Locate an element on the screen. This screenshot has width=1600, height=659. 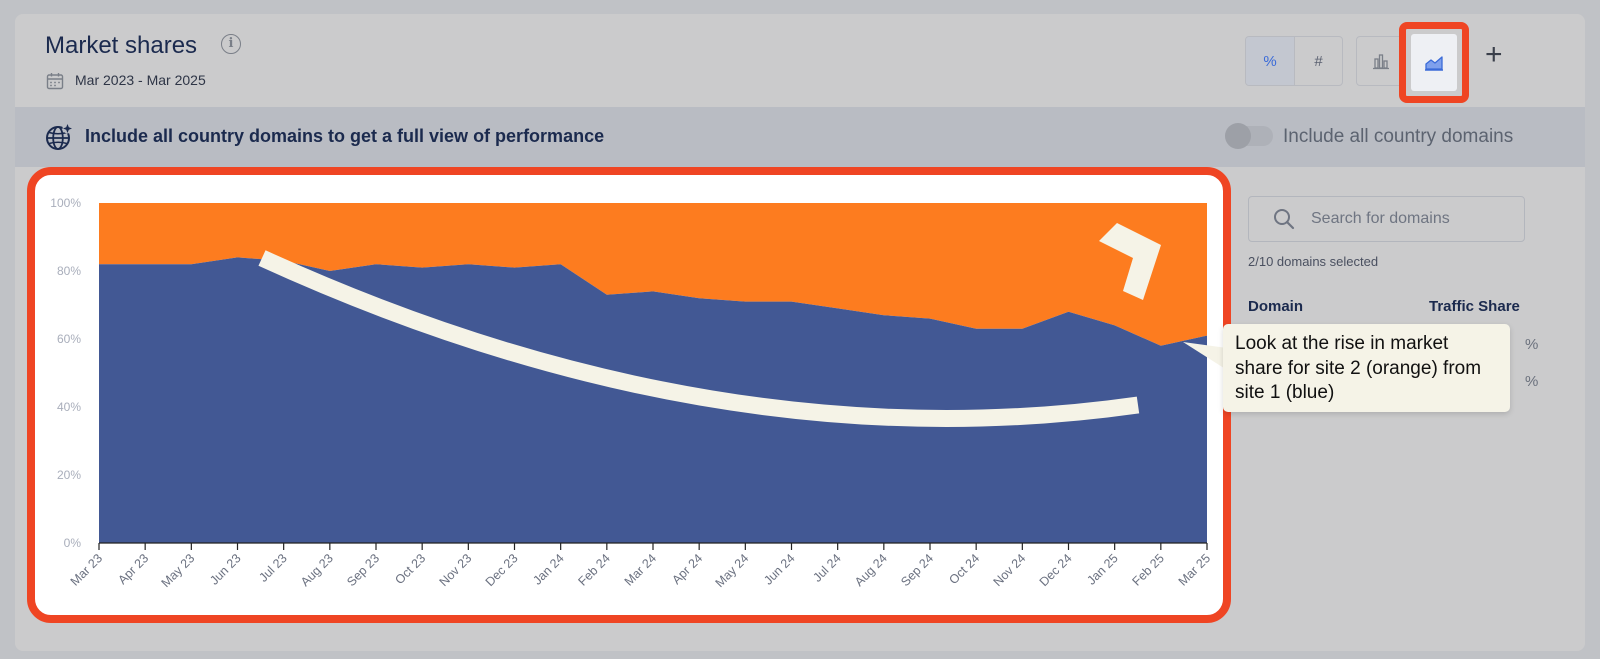
share-value-1: % is located at coordinates (1532, 344).